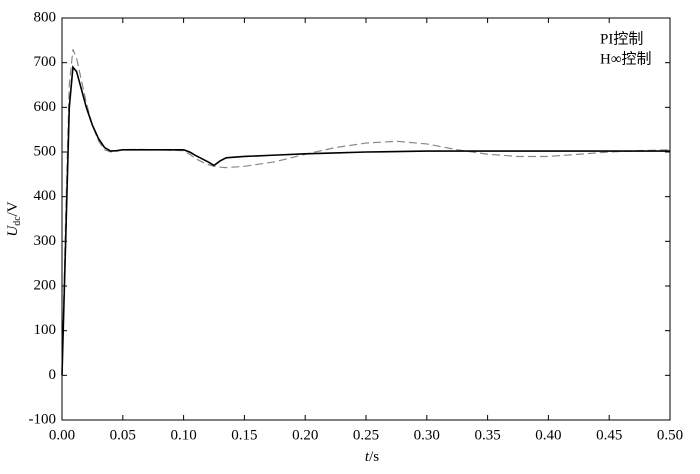 This screenshot has width=700, height=474. What do you see at coordinates (45, 107) in the screenshot?
I see `y-tick-label: 600` at bounding box center [45, 107].